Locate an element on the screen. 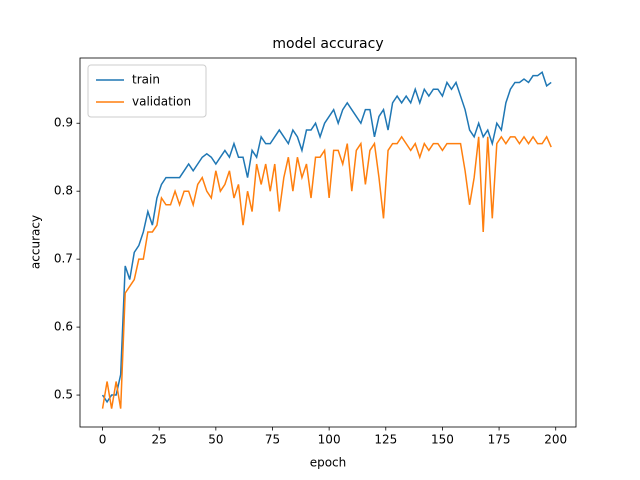 Image resolution: width=640 pixels, height=480 pixels. y-axis-label: accuracy is located at coordinates (36, 242).